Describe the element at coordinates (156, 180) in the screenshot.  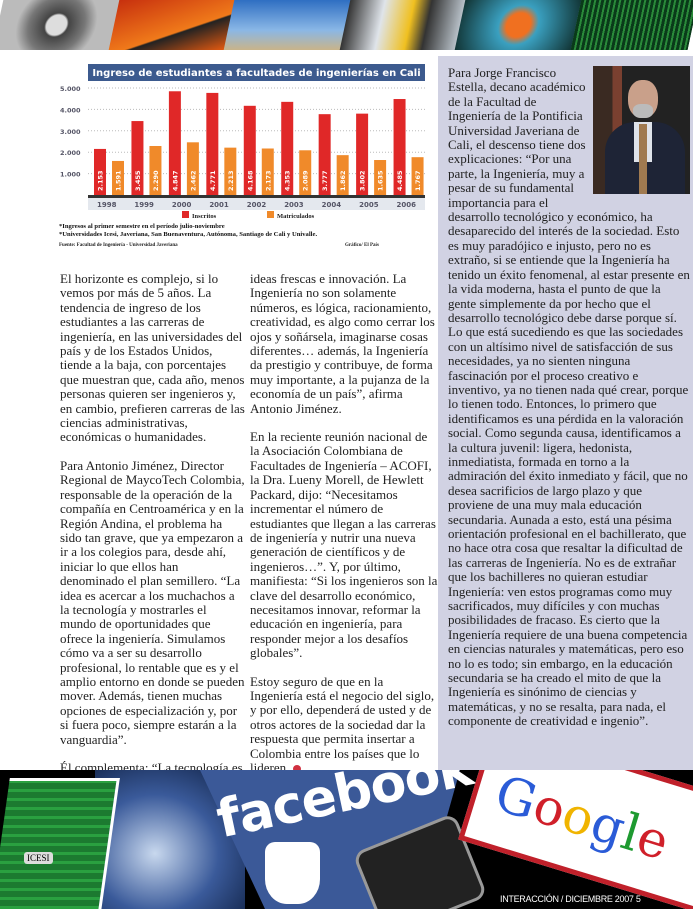
I see `bar-value-label: 2.290` at that location.